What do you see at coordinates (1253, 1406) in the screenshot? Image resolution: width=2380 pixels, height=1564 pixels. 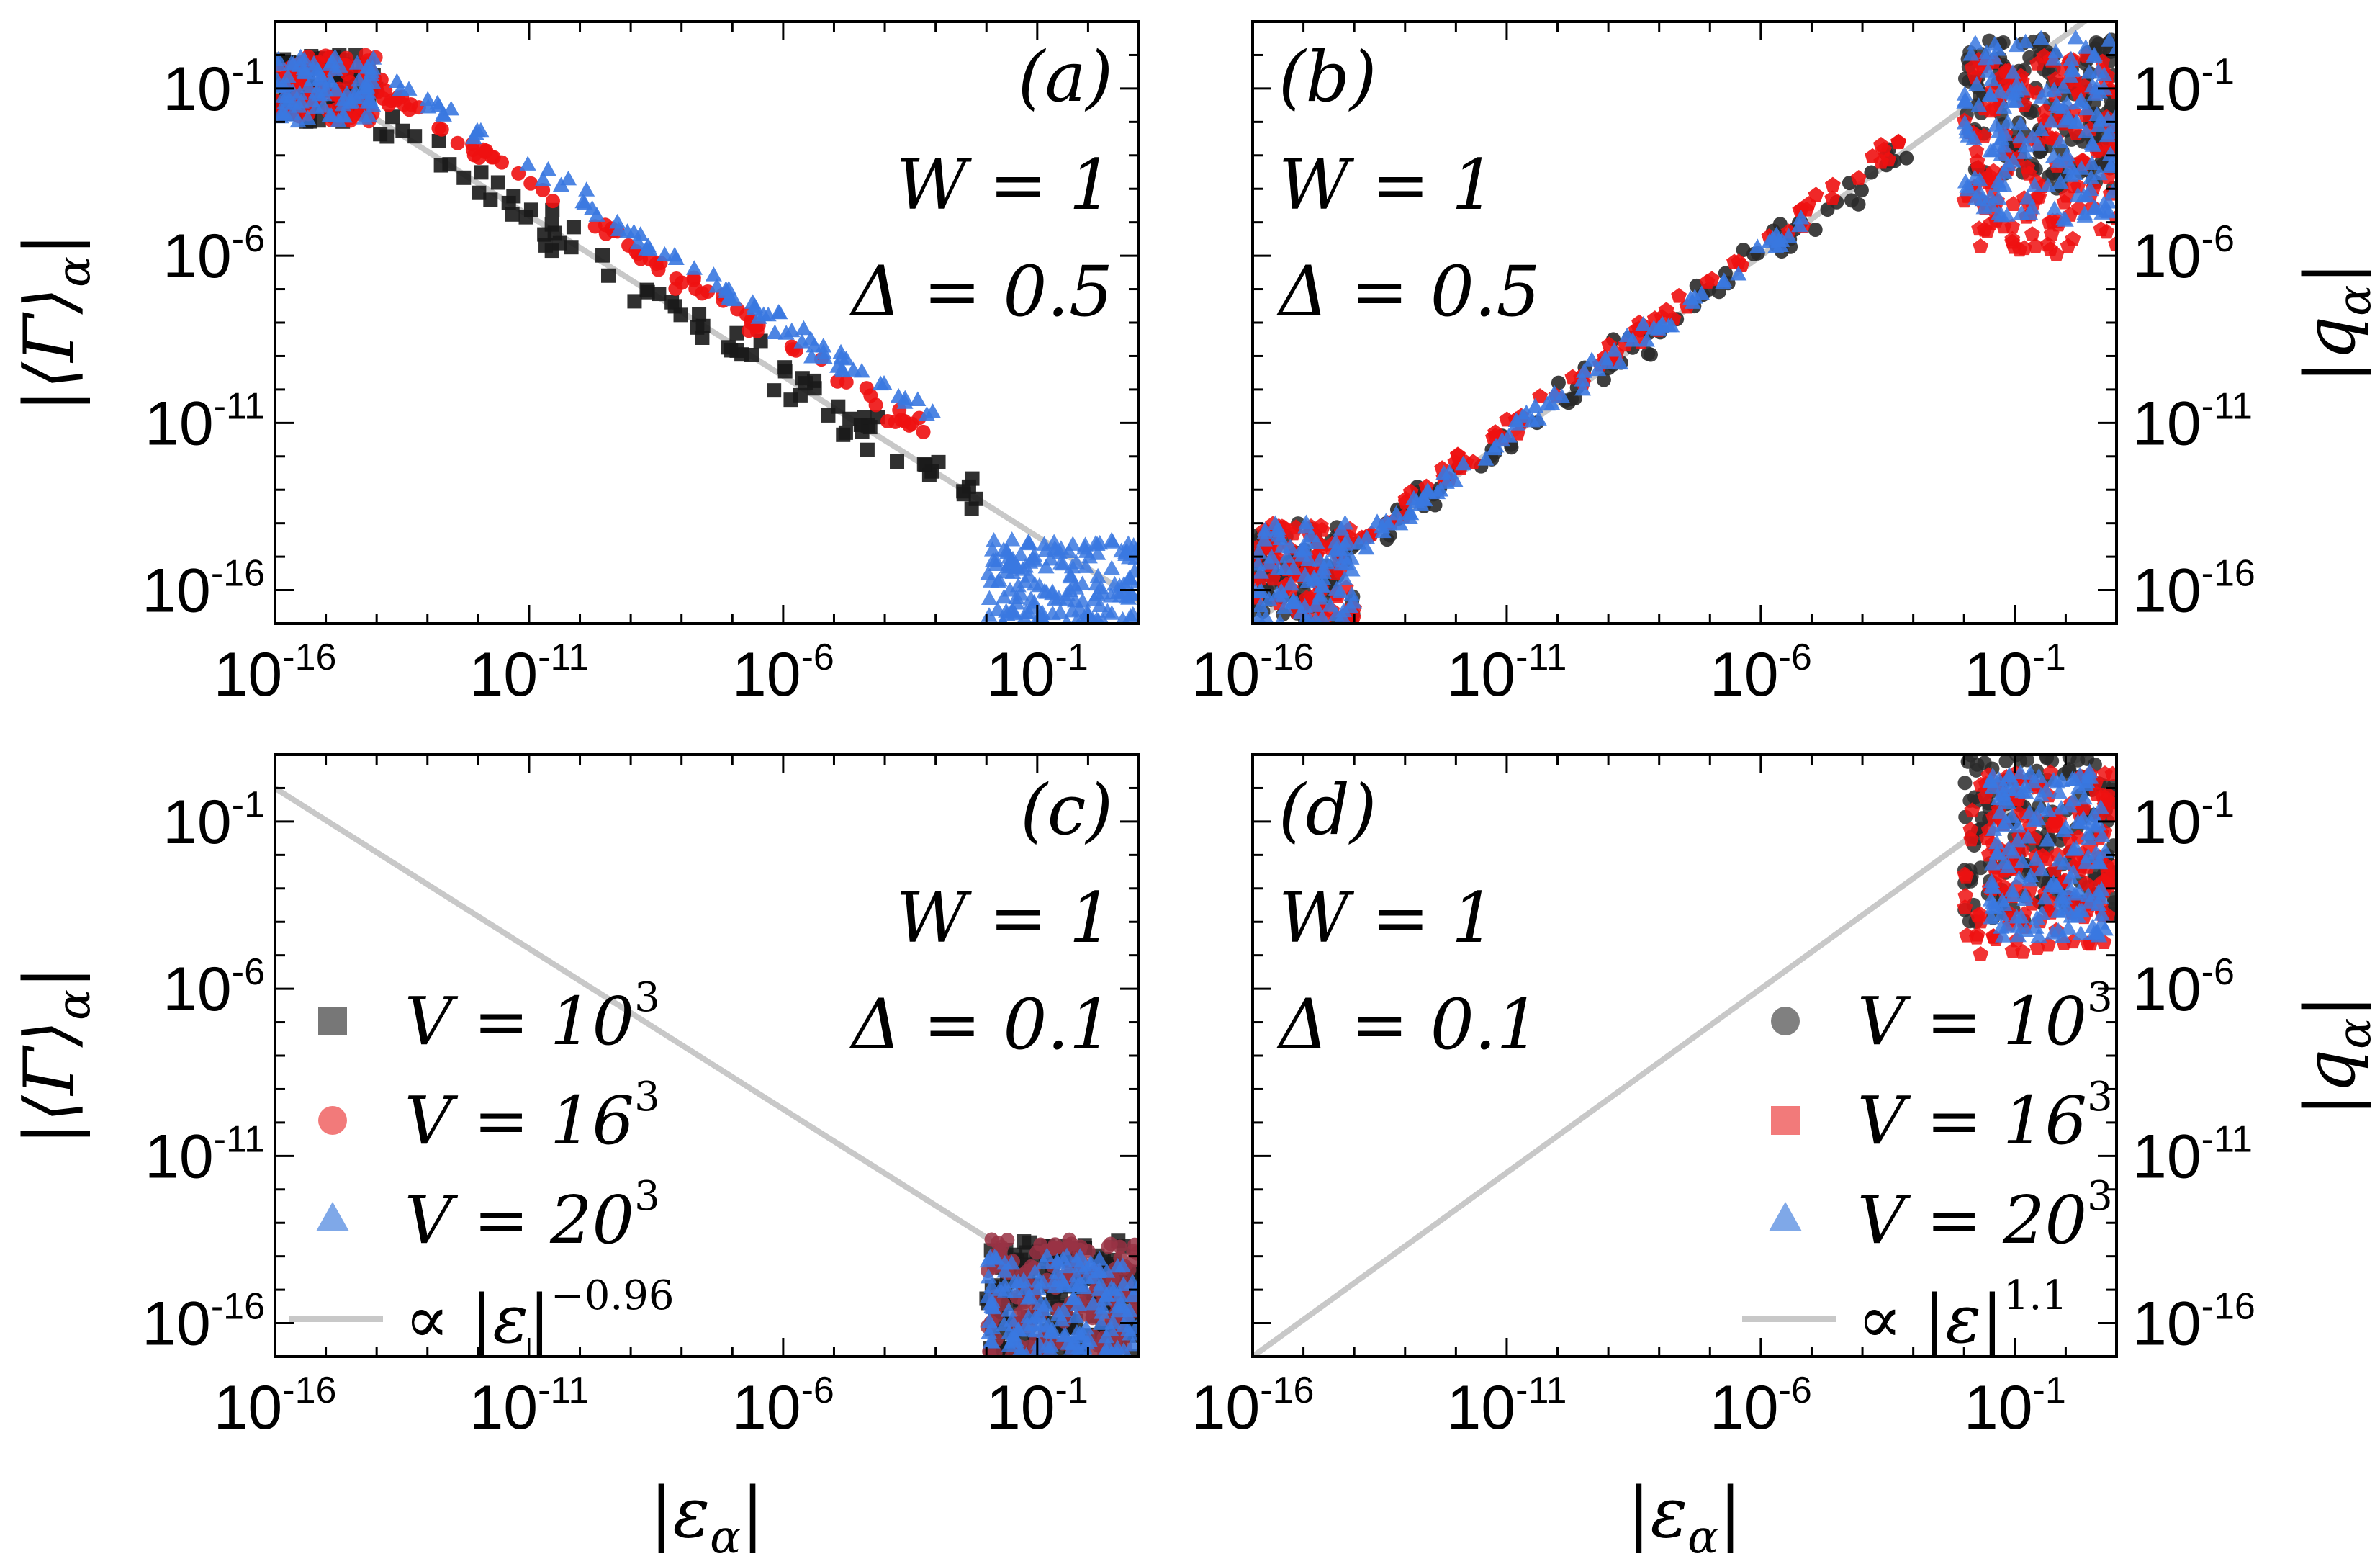 I see `xtick-label-d-0: 10-16` at bounding box center [1253, 1406].